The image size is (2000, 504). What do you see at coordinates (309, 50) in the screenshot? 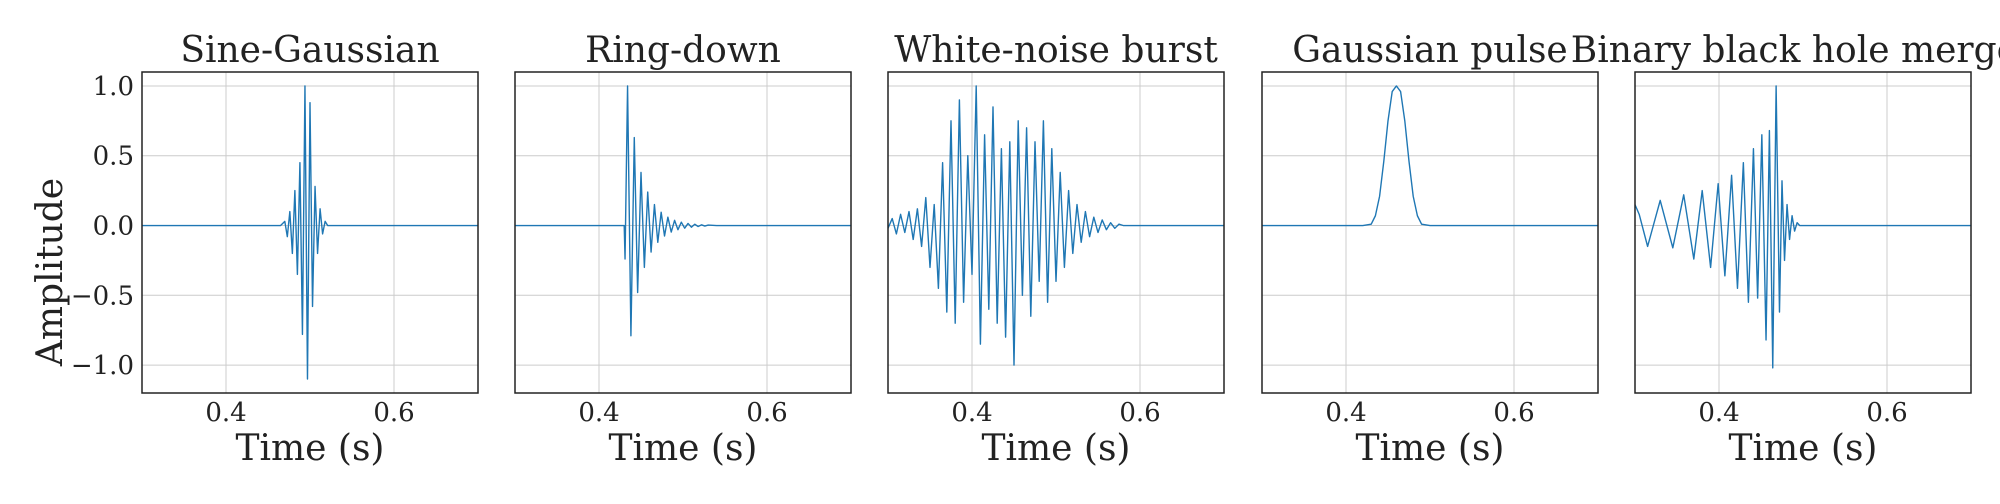
I see `chart-title: Sine-Gaussian` at bounding box center [309, 50].